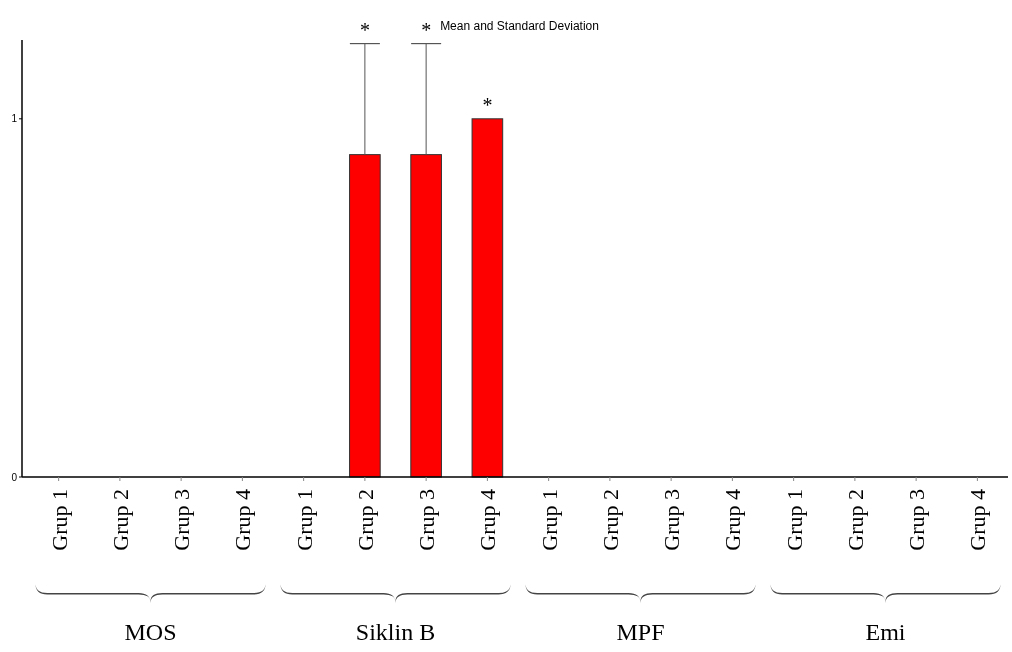 The width and height of the screenshot is (1012, 652). What do you see at coordinates (640, 632) in the screenshot?
I see `text: MPF` at bounding box center [640, 632].